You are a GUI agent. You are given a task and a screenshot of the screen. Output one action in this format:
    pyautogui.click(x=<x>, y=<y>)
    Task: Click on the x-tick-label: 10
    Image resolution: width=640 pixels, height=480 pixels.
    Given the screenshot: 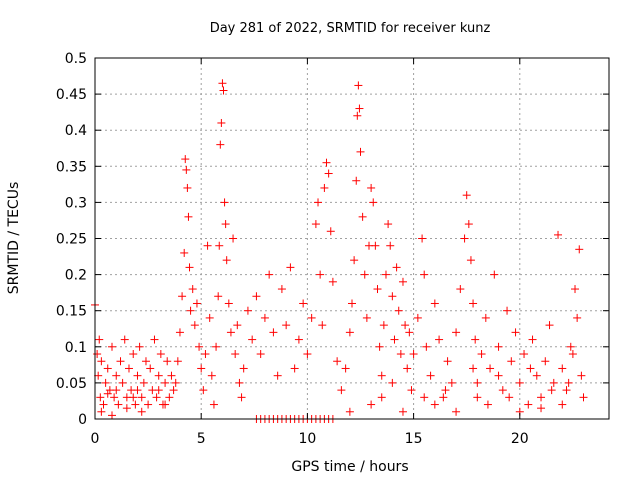 What is the action you would take?
    pyautogui.click(x=307, y=439)
    